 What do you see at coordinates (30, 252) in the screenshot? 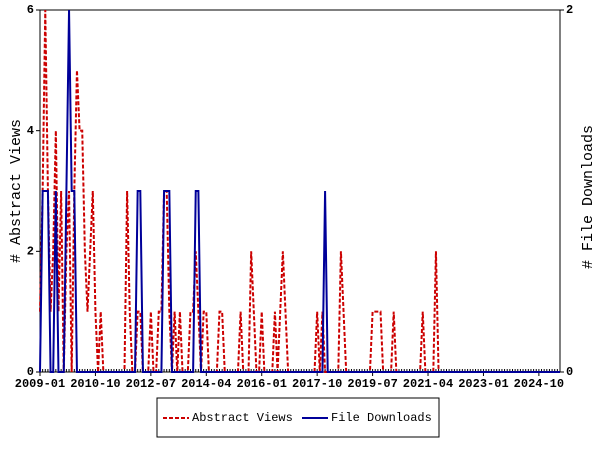
I see `y-tick-label: 2` at bounding box center [30, 252].